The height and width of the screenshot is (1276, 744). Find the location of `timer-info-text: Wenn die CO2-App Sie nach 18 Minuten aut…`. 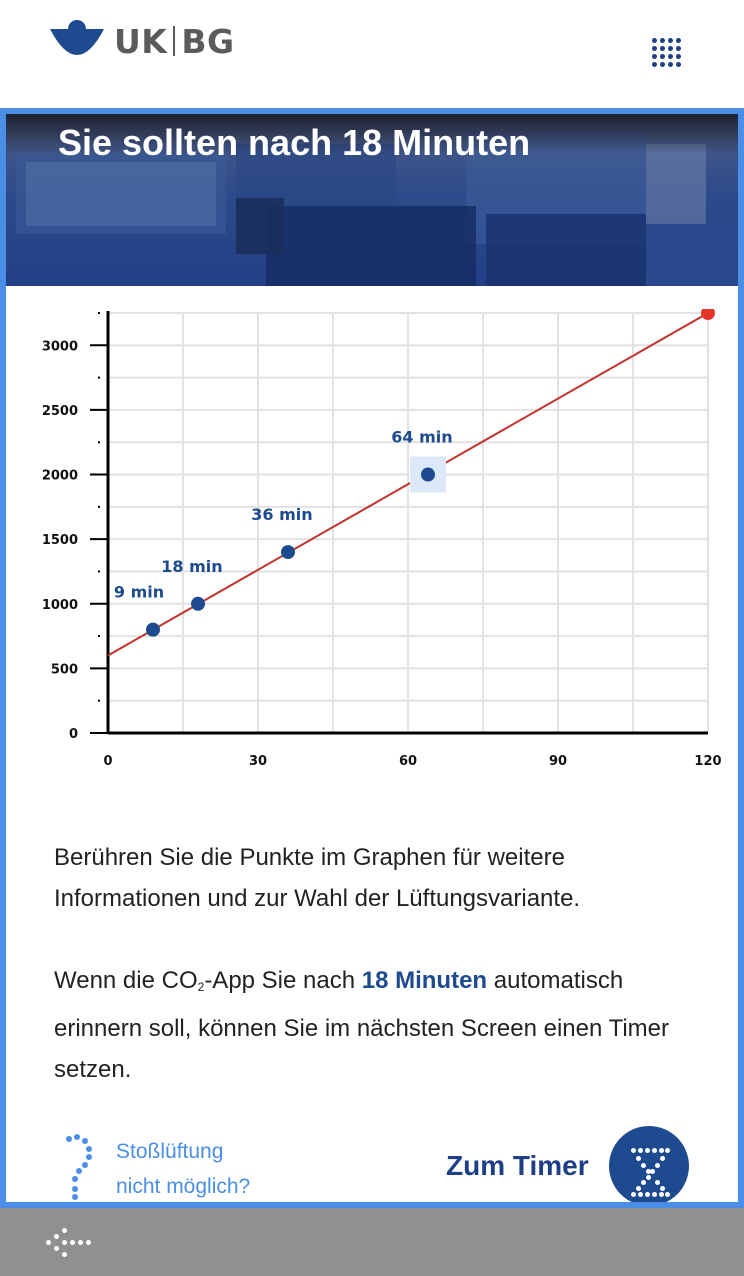

timer-info-text: Wenn die CO2-App Sie nach 18 Minuten aut… is located at coordinates (361, 1025).